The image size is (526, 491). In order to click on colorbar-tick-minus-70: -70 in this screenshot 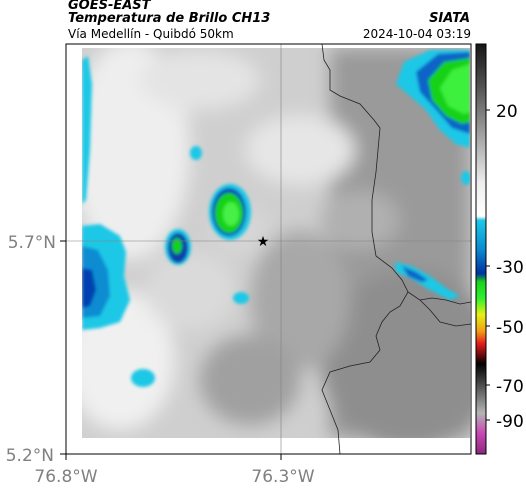, I will do `click(510, 387)`.